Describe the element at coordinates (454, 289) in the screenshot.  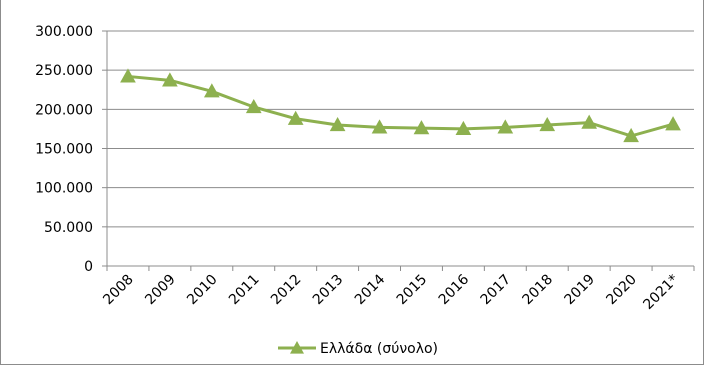
I see `x-tick-label: 2016` at that location.